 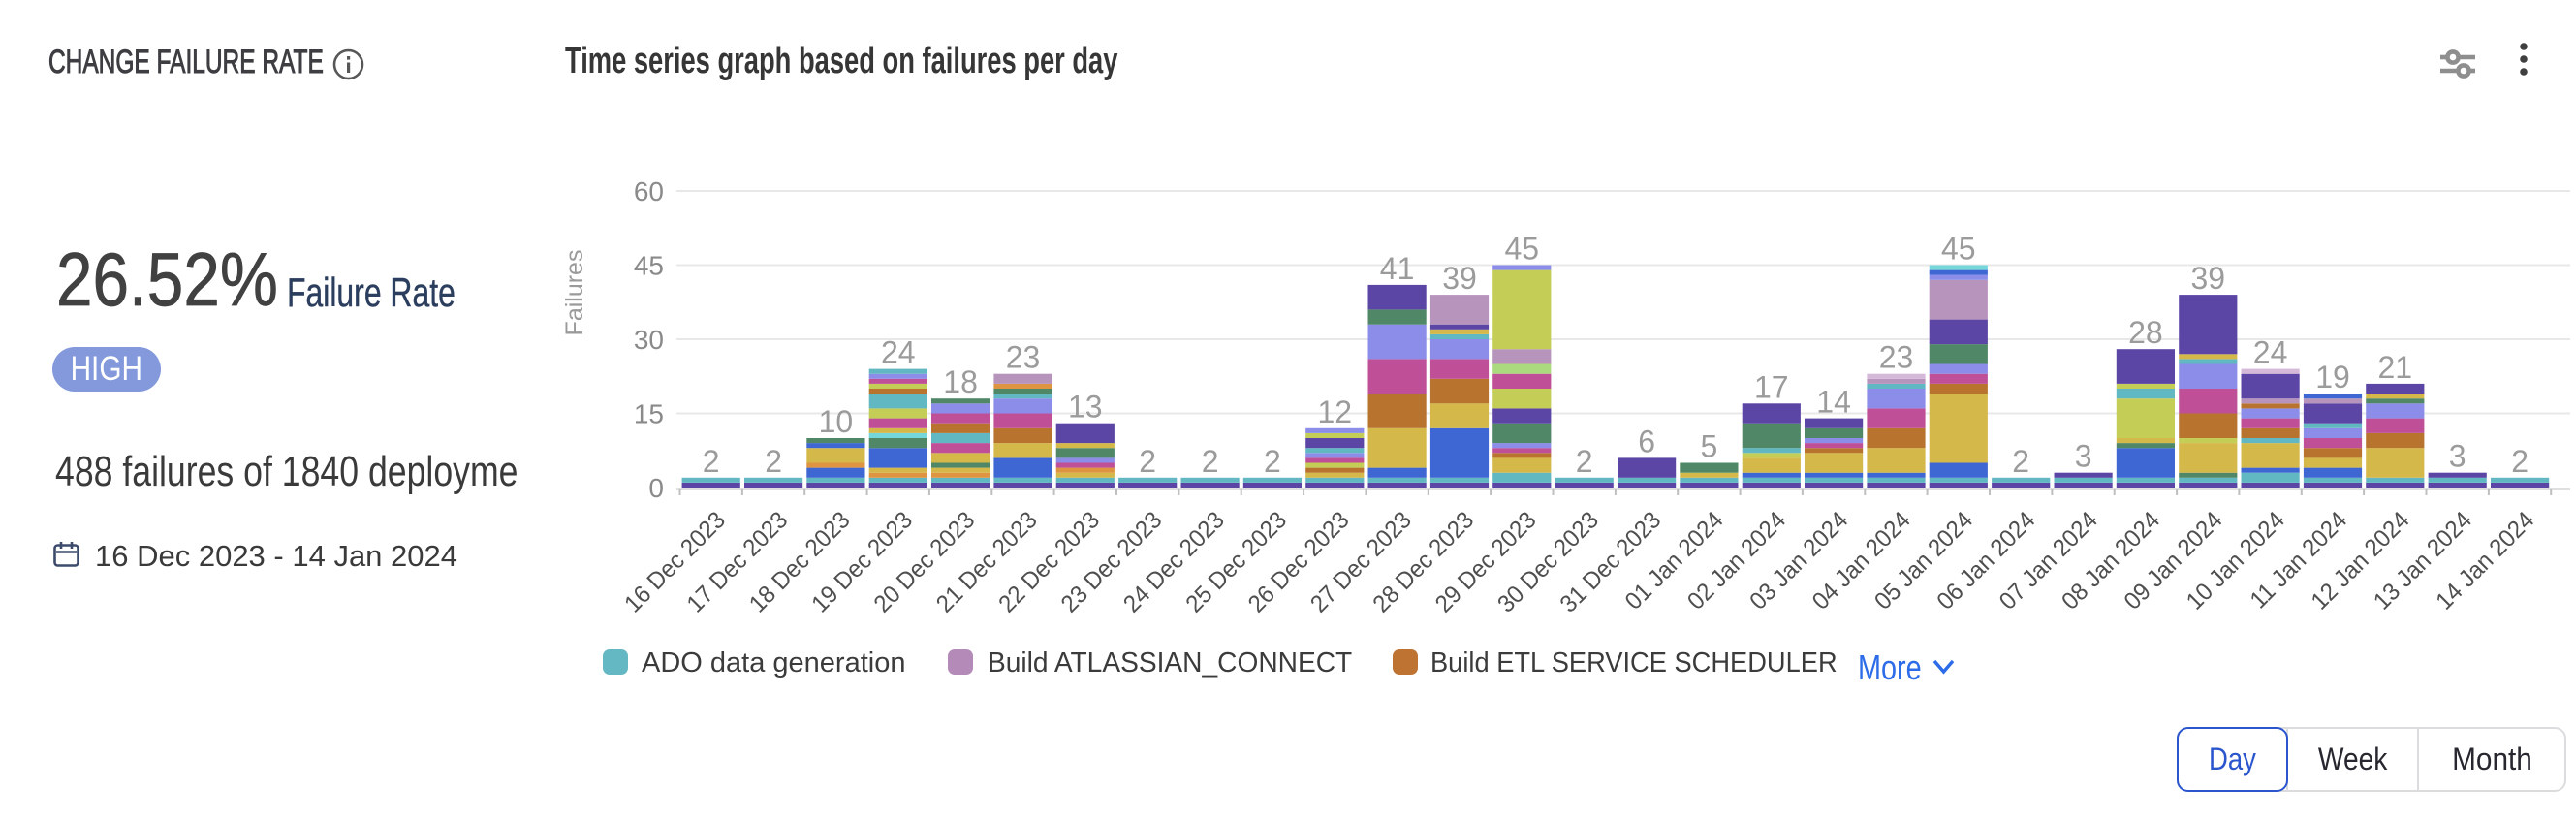 What do you see at coordinates (1335, 411) in the screenshot?
I see `svg-text: 12` at bounding box center [1335, 411].